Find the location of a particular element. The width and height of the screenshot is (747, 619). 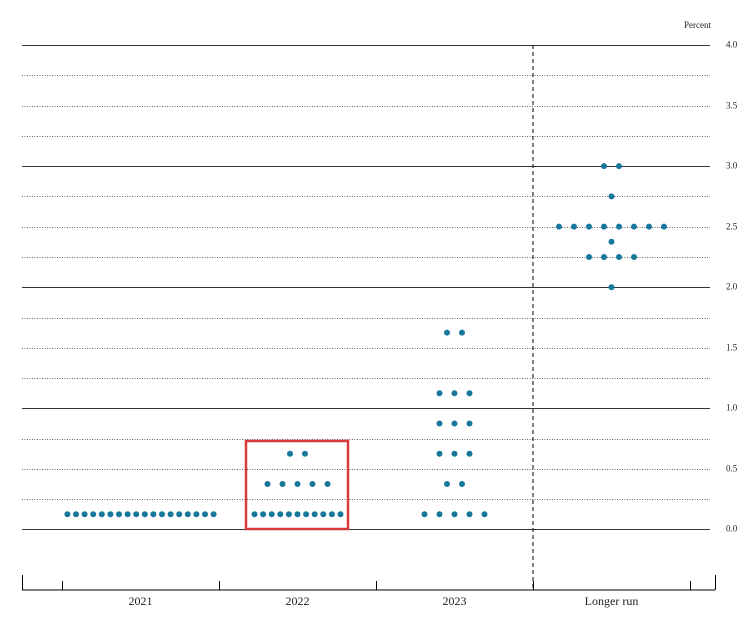

highlight-box is located at coordinates (297, 485).